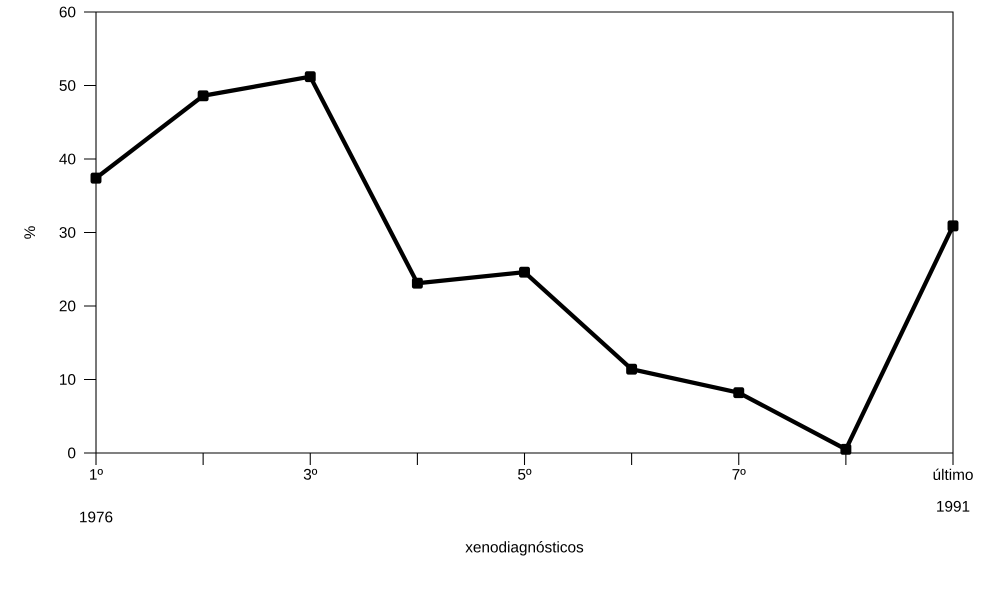 This screenshot has width=986, height=616. What do you see at coordinates (524, 548) in the screenshot?
I see `x-axis-title: xenodiagnósticos` at bounding box center [524, 548].